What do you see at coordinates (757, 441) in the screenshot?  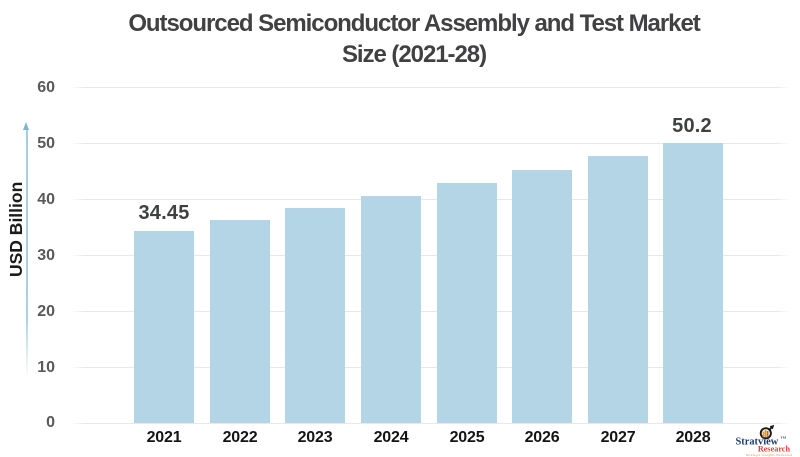 I see `svg-text: Stratview` at bounding box center [757, 441].